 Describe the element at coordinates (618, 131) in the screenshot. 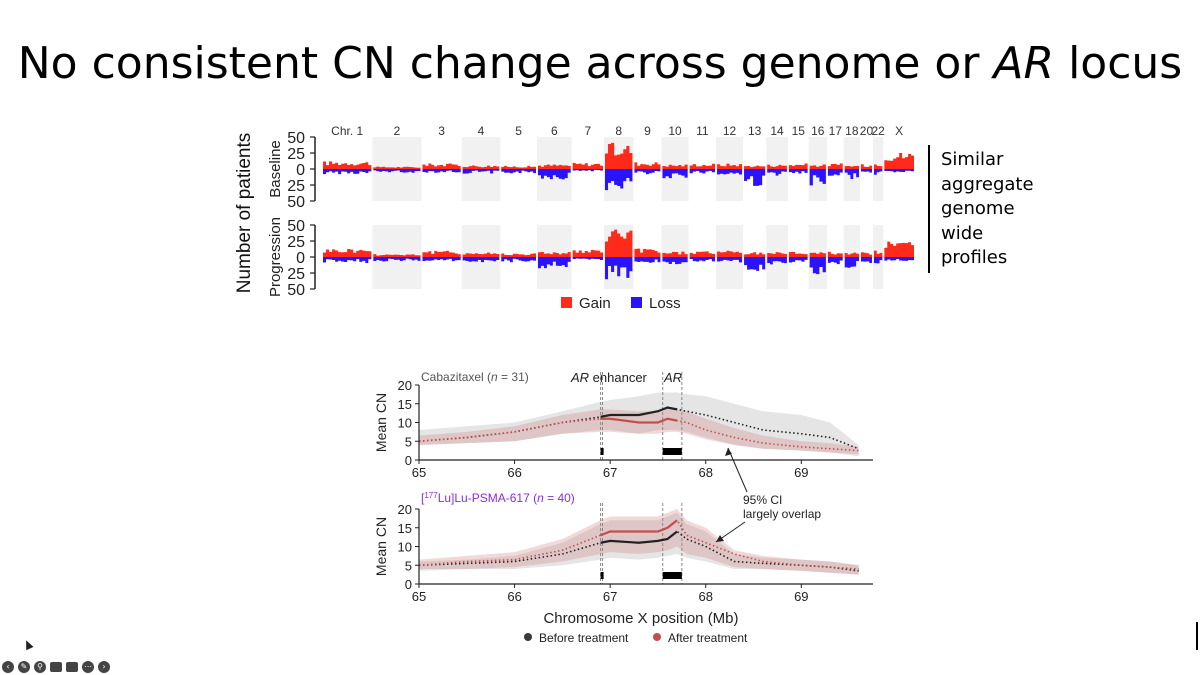

I see `chromosome-label: 8` at that location.